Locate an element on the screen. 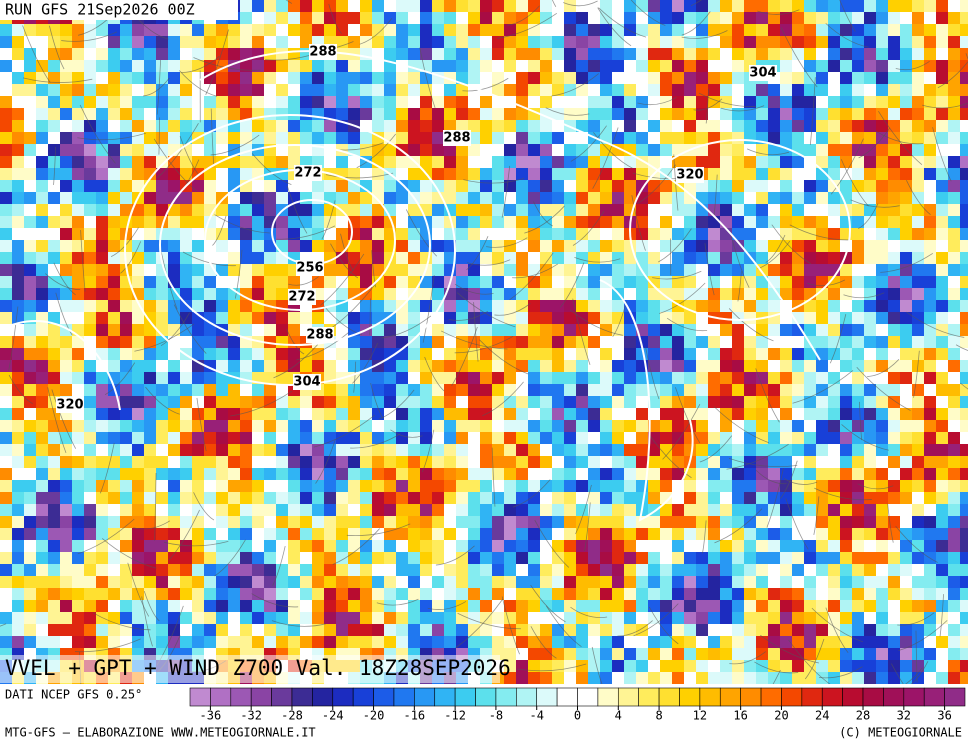 The height and width of the screenshot is (745, 968). colorbar-swatch is located at coordinates (771, 697).